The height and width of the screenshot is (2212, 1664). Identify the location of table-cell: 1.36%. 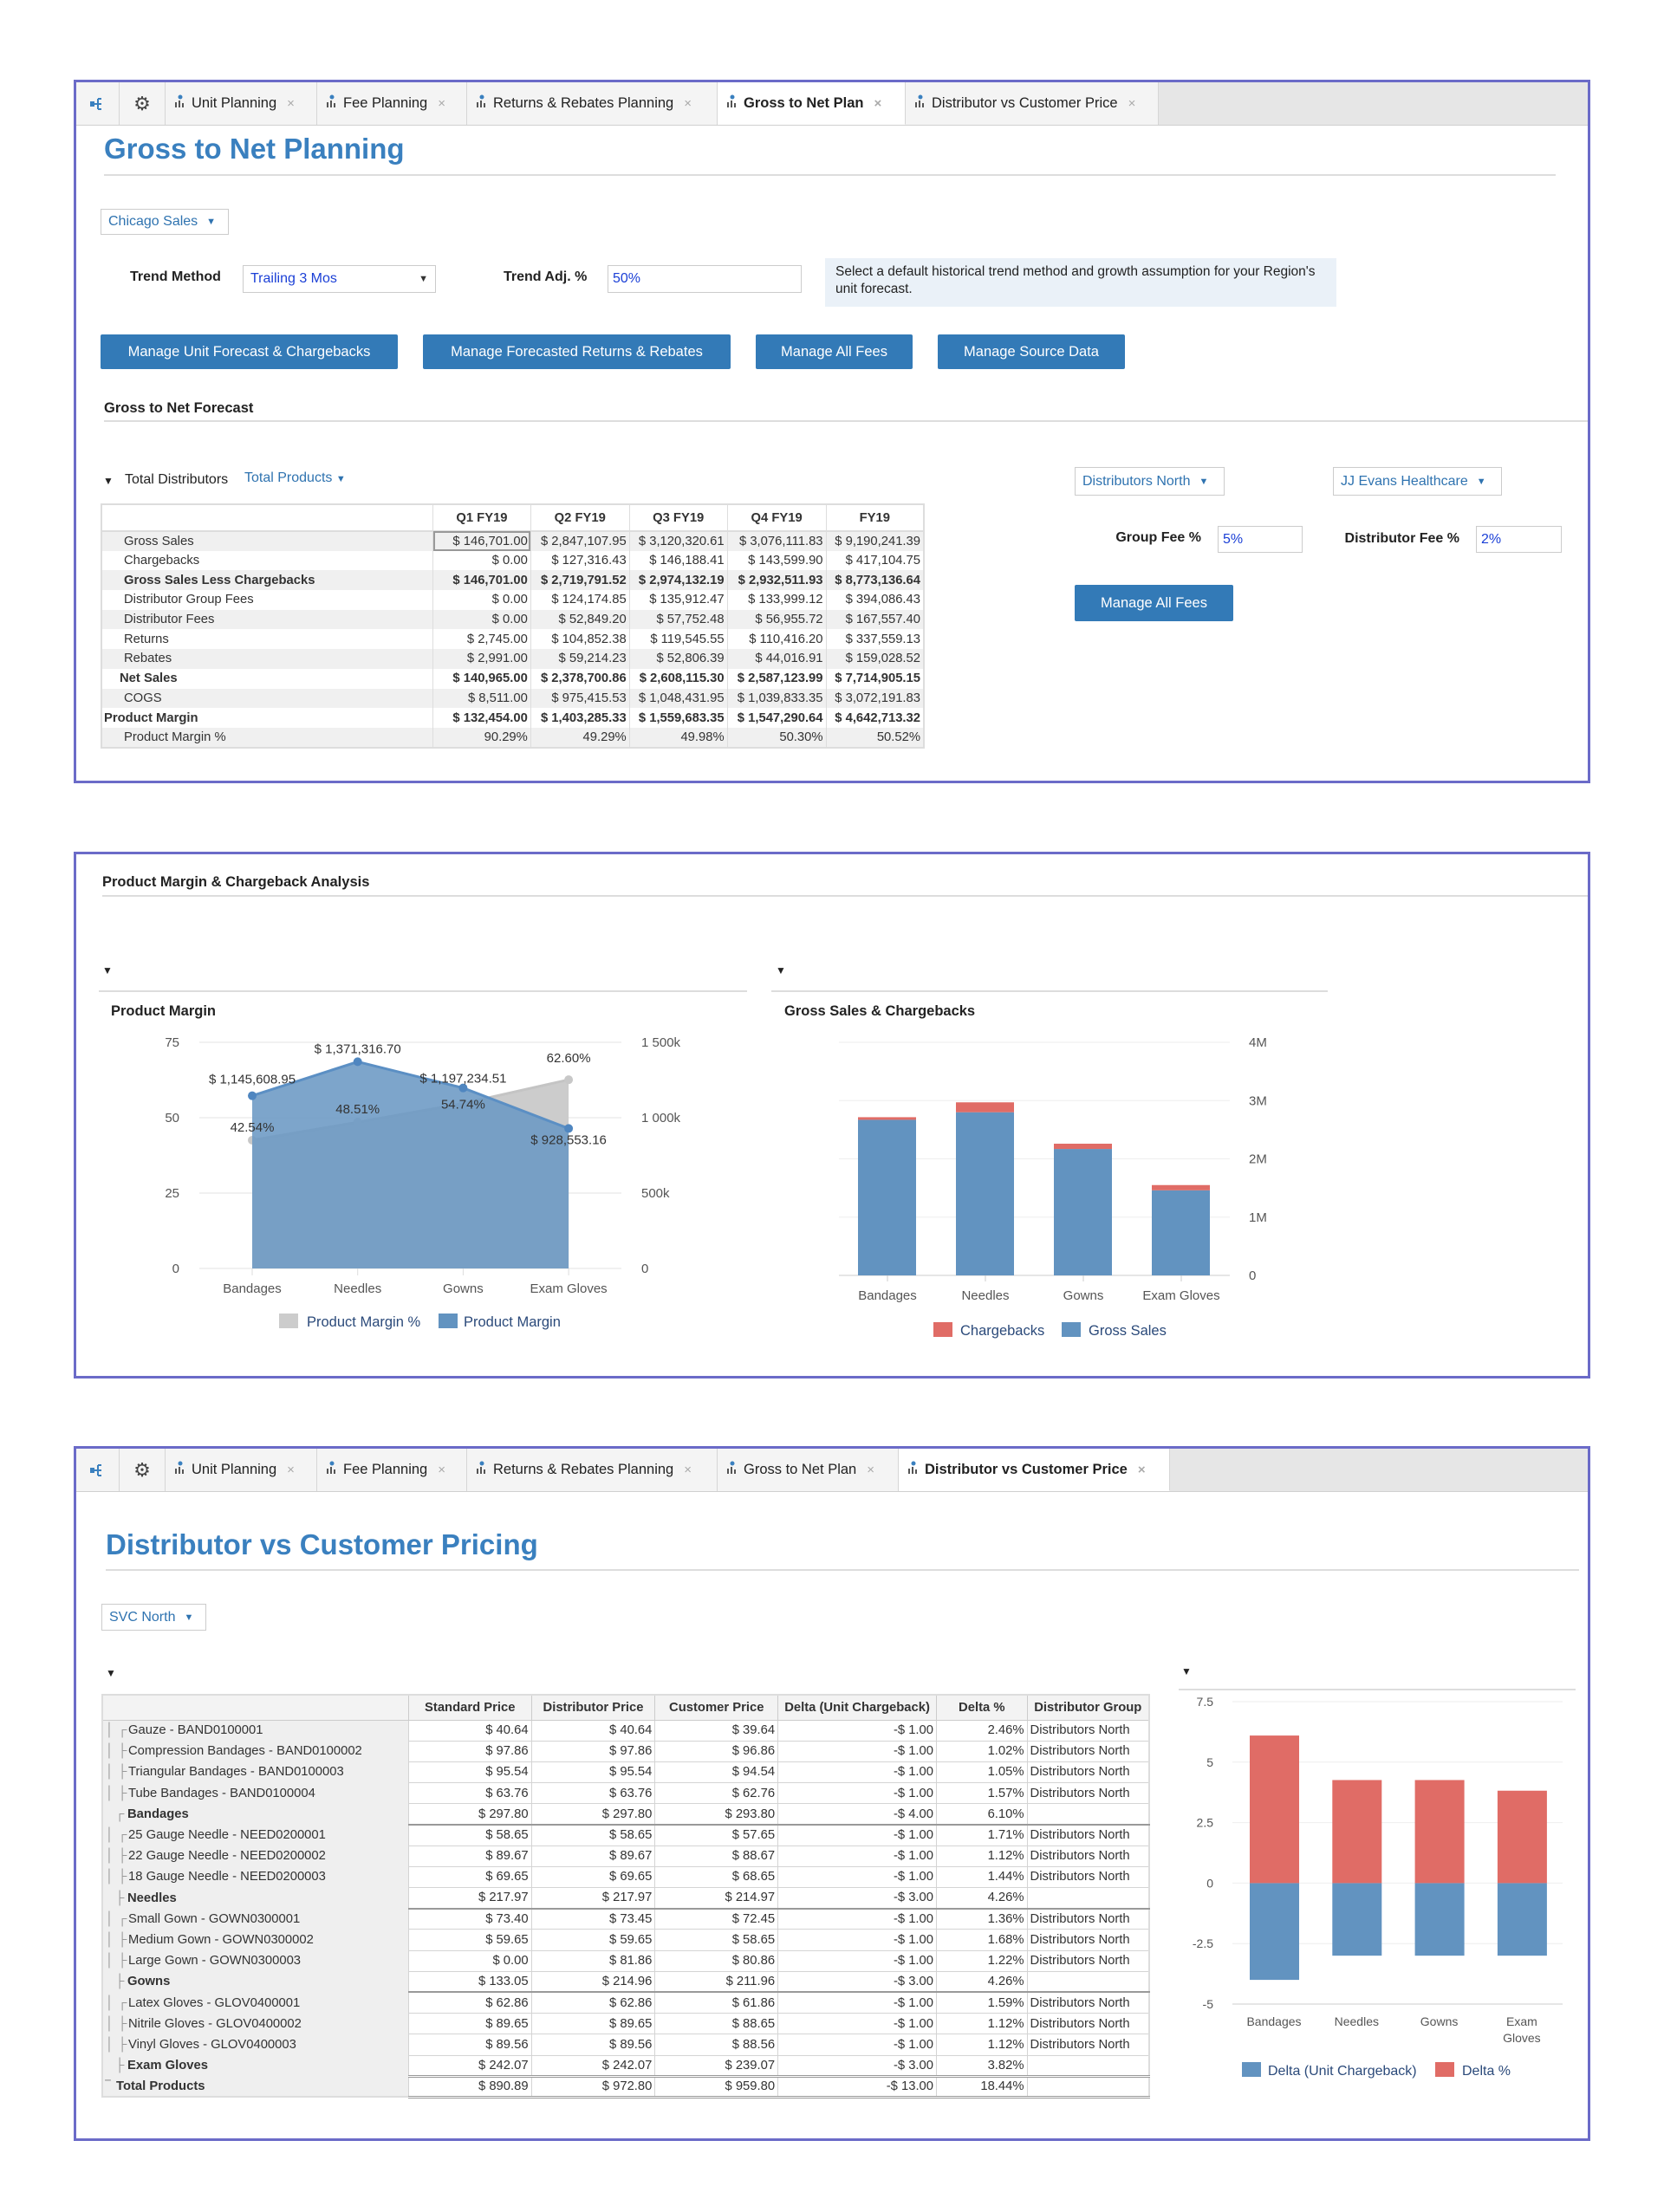
(982, 1919).